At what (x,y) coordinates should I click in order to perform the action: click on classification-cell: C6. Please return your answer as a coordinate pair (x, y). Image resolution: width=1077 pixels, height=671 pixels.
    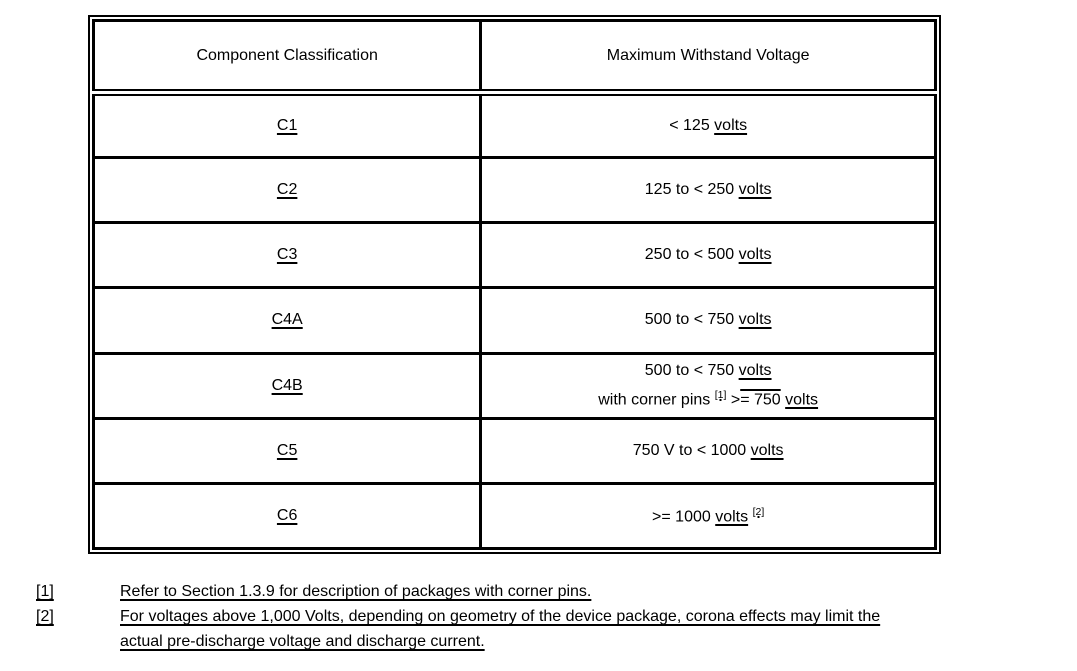
    Looking at the image, I should click on (287, 516).